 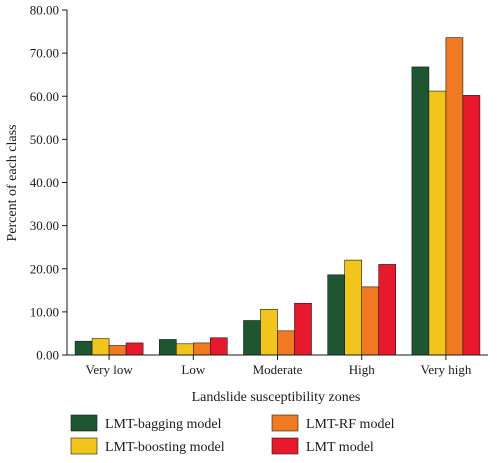 What do you see at coordinates (165, 447) in the screenshot?
I see `legend-label-2: LMT-boosting model` at bounding box center [165, 447].